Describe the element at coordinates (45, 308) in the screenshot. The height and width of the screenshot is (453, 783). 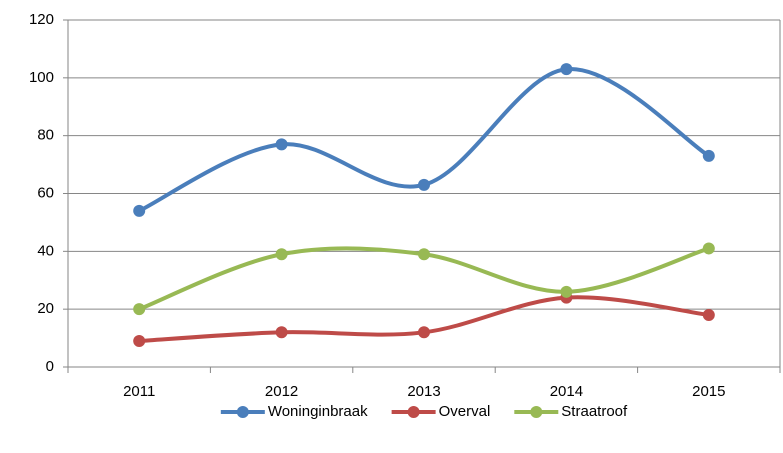
I see `y-tick-label: 20` at that location.